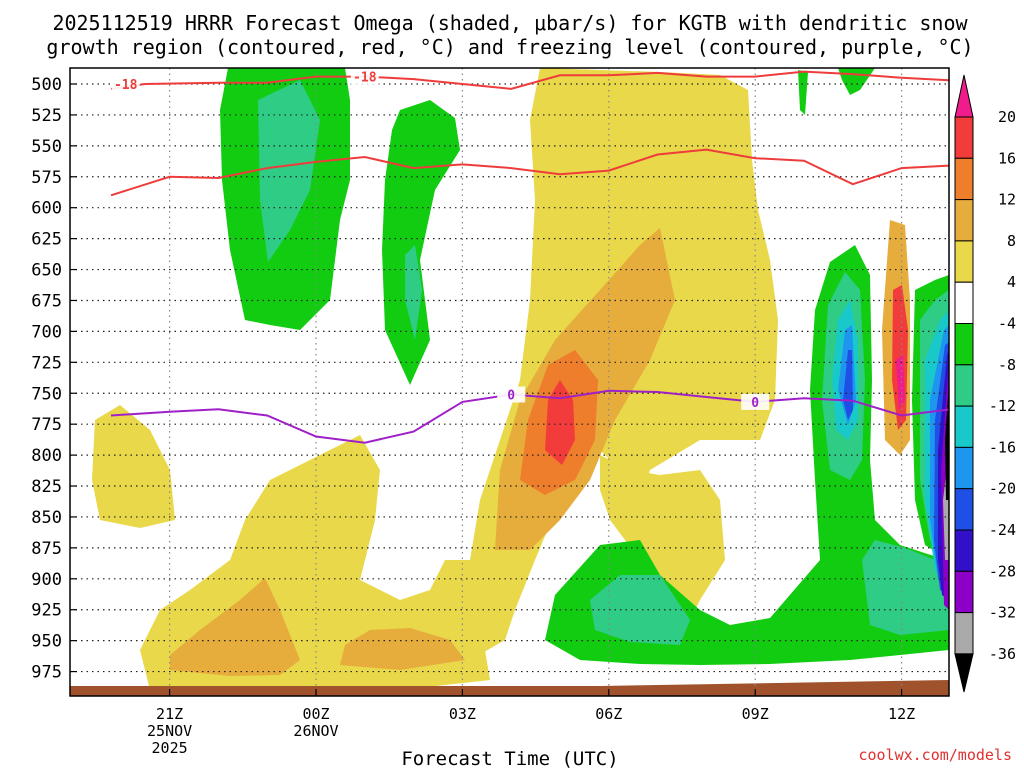  What do you see at coordinates (169, 714) in the screenshot?
I see `x-tick-label: 21Z` at bounding box center [169, 714].